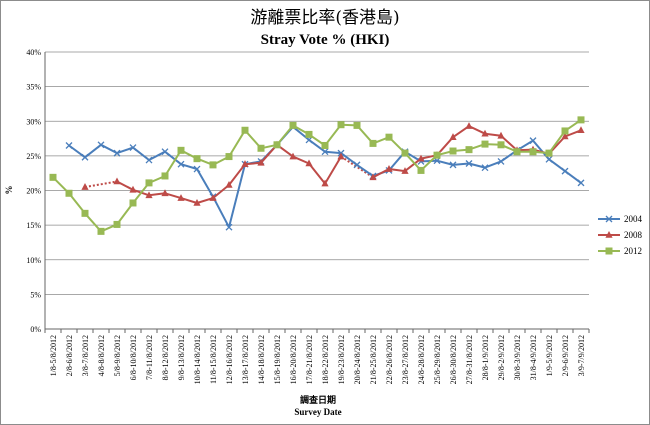 Image resolution: width=650 pixels, height=425 pixels. What do you see at coordinates (317, 412) in the screenshot?
I see `x-axis-title-en: Survey Date` at bounding box center [317, 412].